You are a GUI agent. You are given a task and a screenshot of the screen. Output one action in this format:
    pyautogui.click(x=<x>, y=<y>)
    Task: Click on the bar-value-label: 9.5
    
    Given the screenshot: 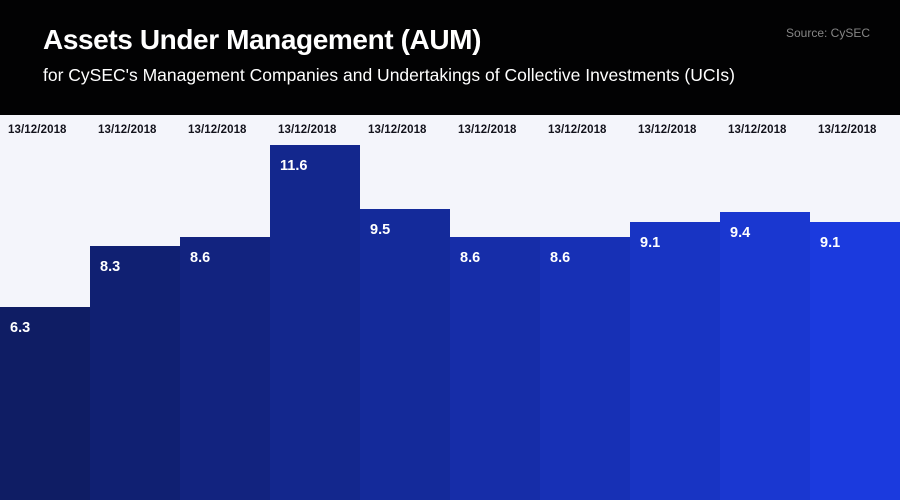 What is the action you would take?
    pyautogui.click(x=380, y=230)
    